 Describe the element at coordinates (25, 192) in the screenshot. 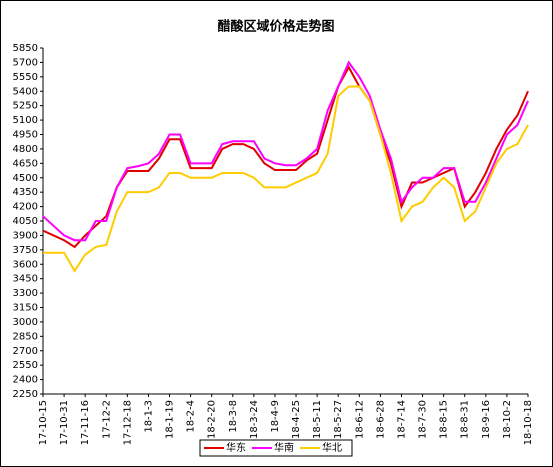

I see `y-tick-label: 4350` at that location.